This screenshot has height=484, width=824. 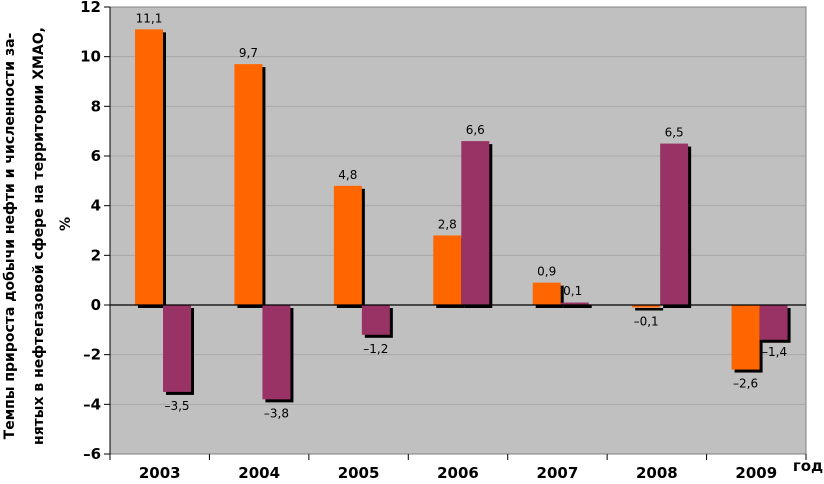 I want to click on data-label: 9,7, so click(x=248, y=53).